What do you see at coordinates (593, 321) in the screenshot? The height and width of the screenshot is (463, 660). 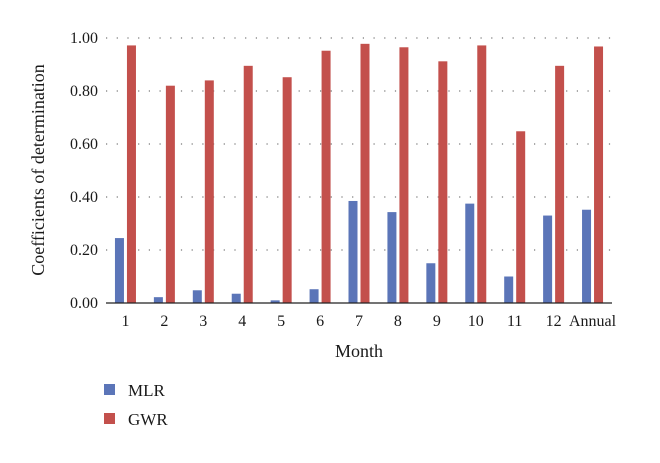 I see `x-tick-label: Annual` at bounding box center [593, 321].